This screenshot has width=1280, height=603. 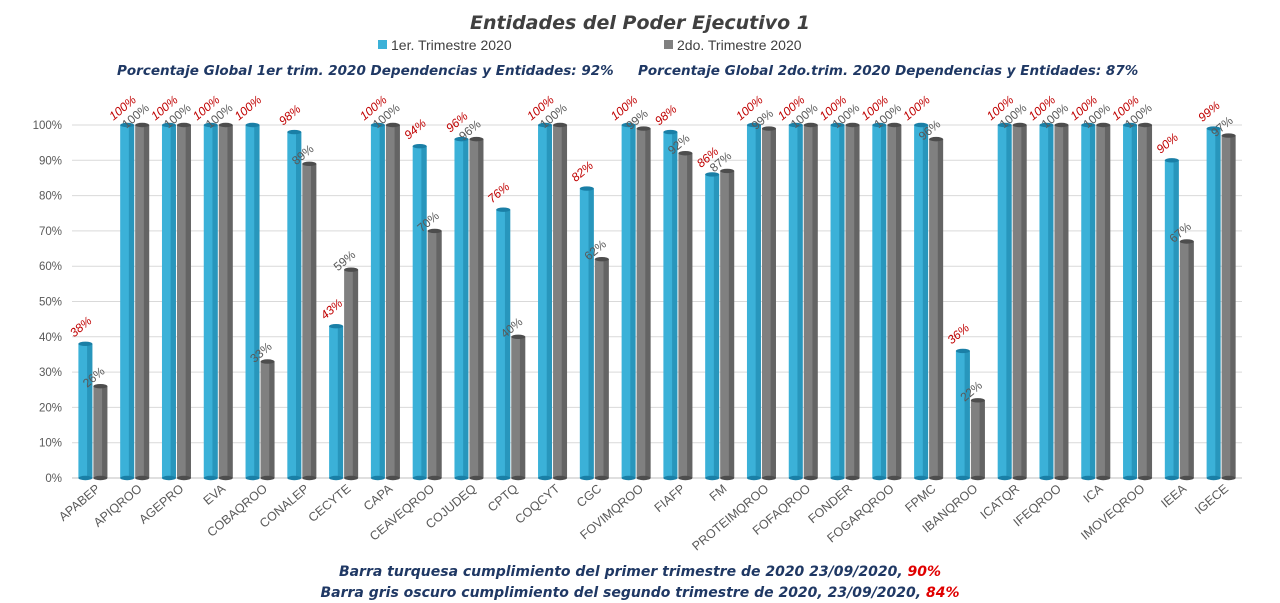 What do you see at coordinates (537, 503) in the screenshot?
I see `x-tick-label: COQCYT` at bounding box center [537, 503].